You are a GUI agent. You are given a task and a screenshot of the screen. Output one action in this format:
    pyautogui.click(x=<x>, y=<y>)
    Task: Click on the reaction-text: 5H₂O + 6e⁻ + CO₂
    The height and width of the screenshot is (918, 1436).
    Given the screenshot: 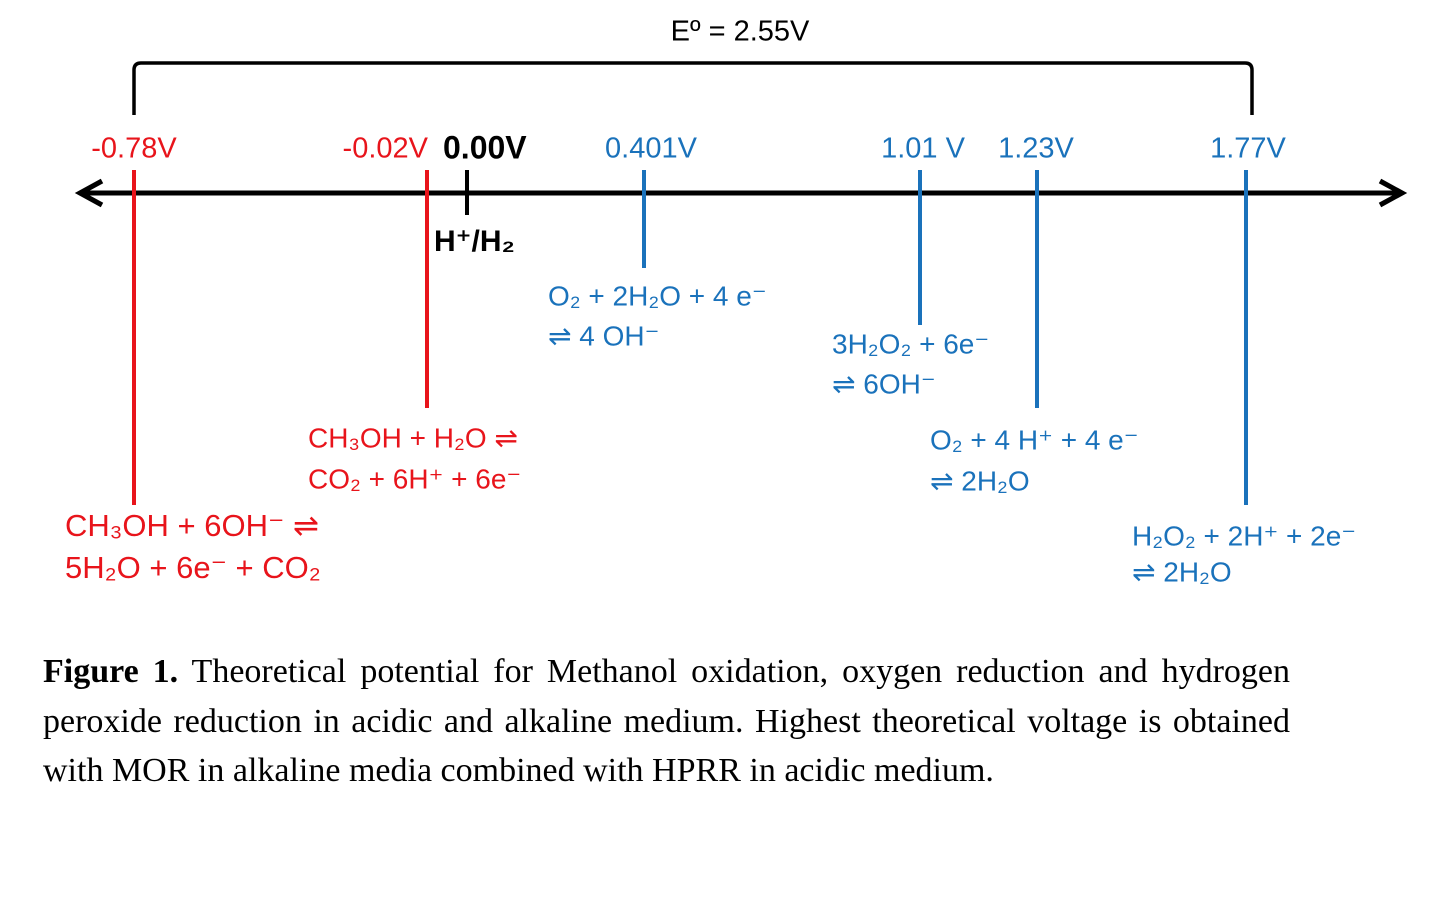 What is the action you would take?
    pyautogui.click(x=193, y=567)
    